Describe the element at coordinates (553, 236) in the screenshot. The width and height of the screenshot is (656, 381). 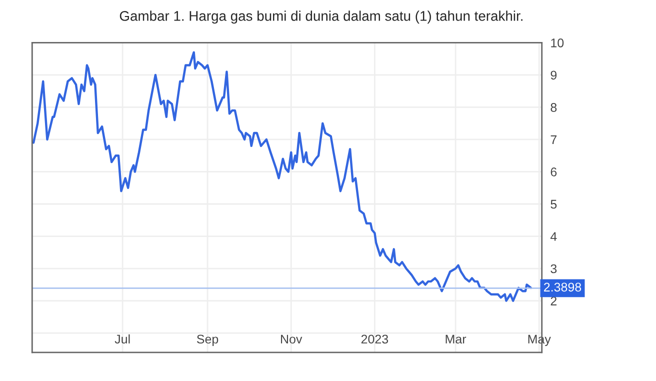
I see `y-tick-label: 4` at that location.